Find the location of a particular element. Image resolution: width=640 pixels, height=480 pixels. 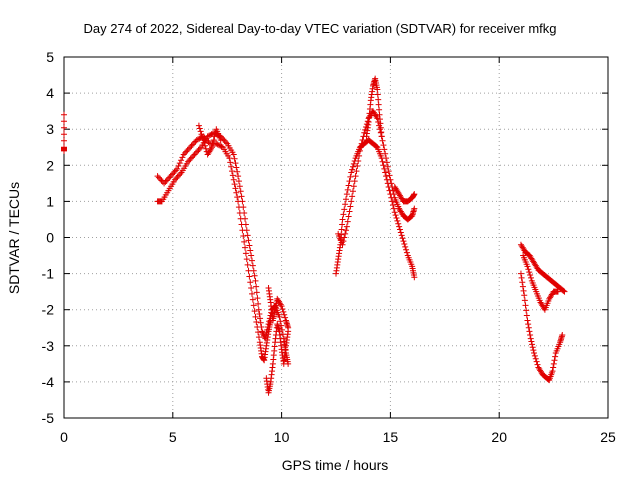

y-tick-label: 4 is located at coordinates (50, 93).